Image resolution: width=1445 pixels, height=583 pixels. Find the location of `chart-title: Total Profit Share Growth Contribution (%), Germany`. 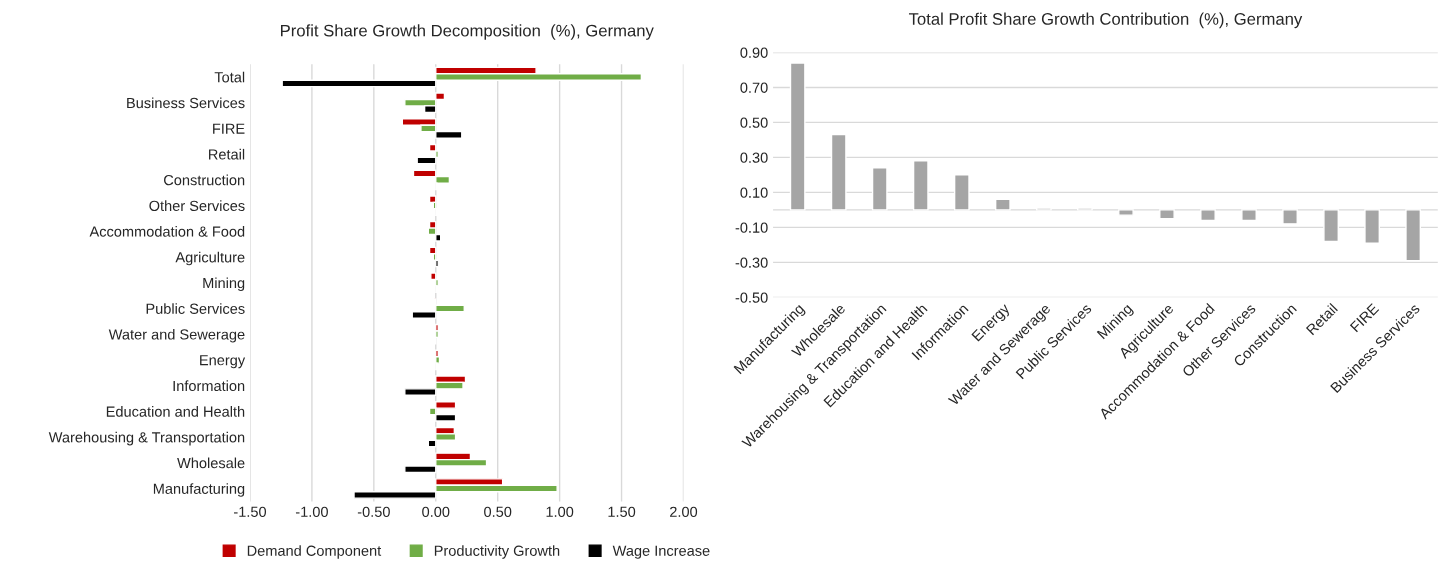

chart-title: Total Profit Share Growth Contribution (%), Germany is located at coordinates (1105, 20).